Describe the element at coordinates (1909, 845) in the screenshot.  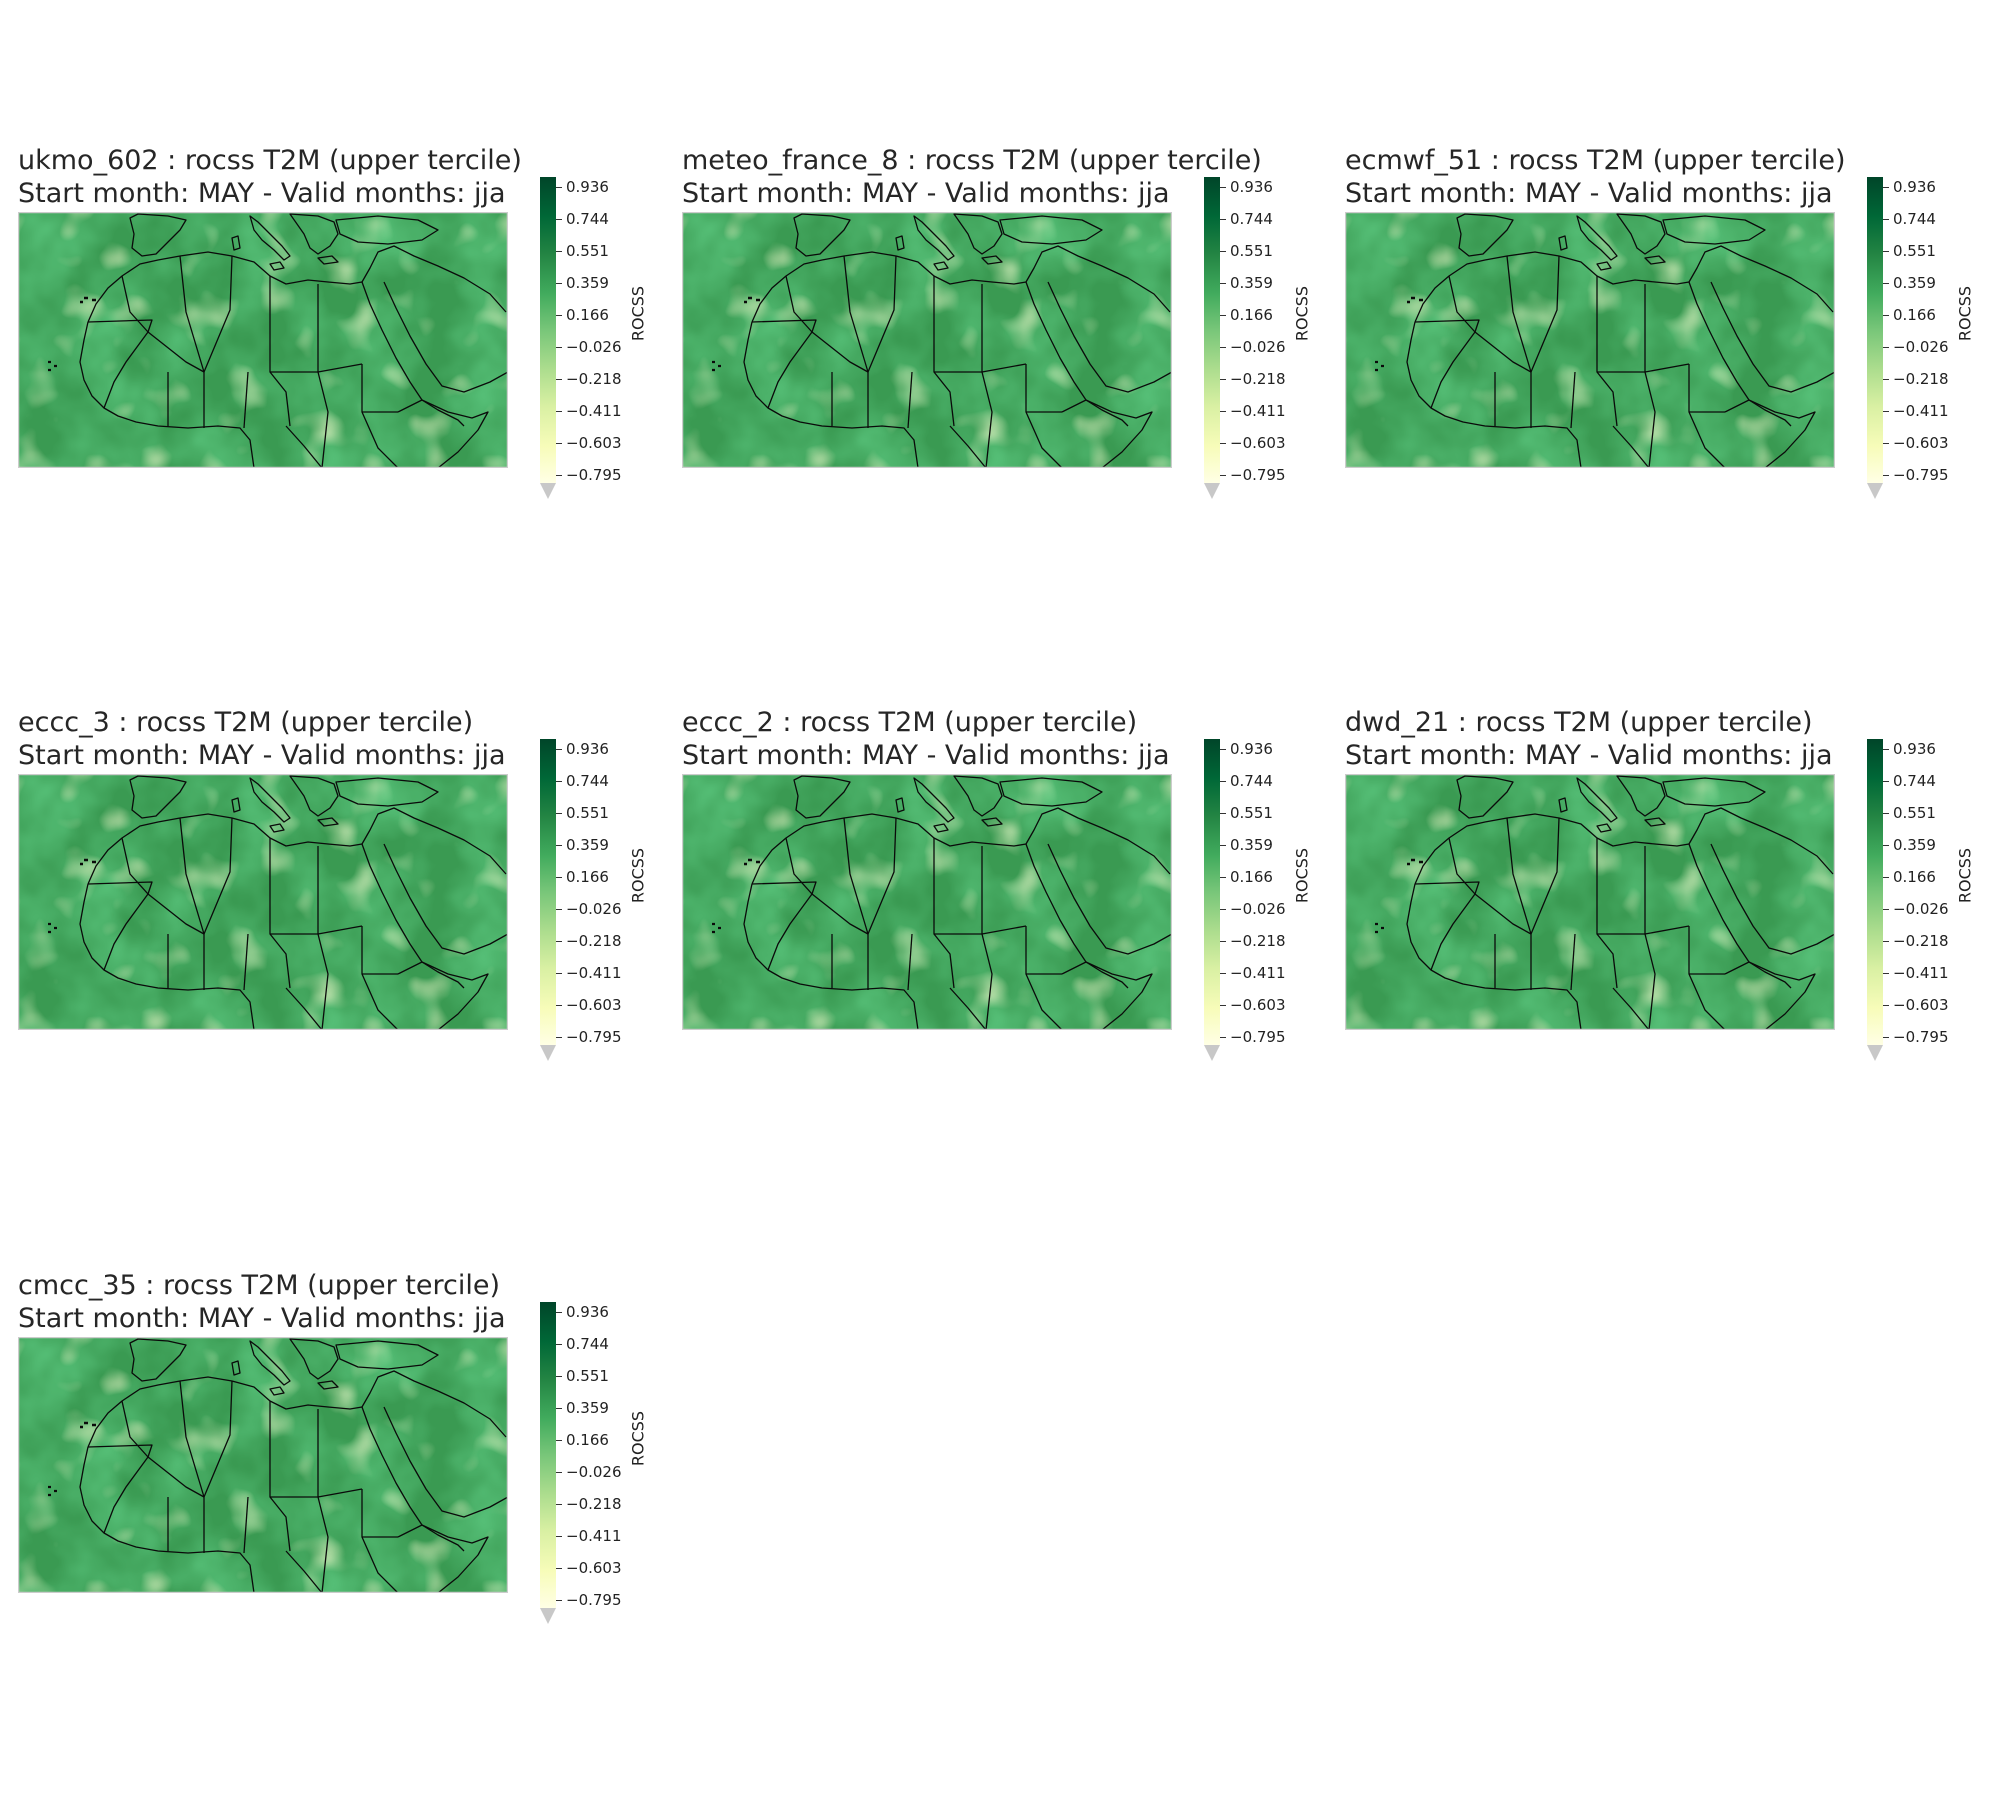
I see `colorbar-tick-label: 0.359` at that location.